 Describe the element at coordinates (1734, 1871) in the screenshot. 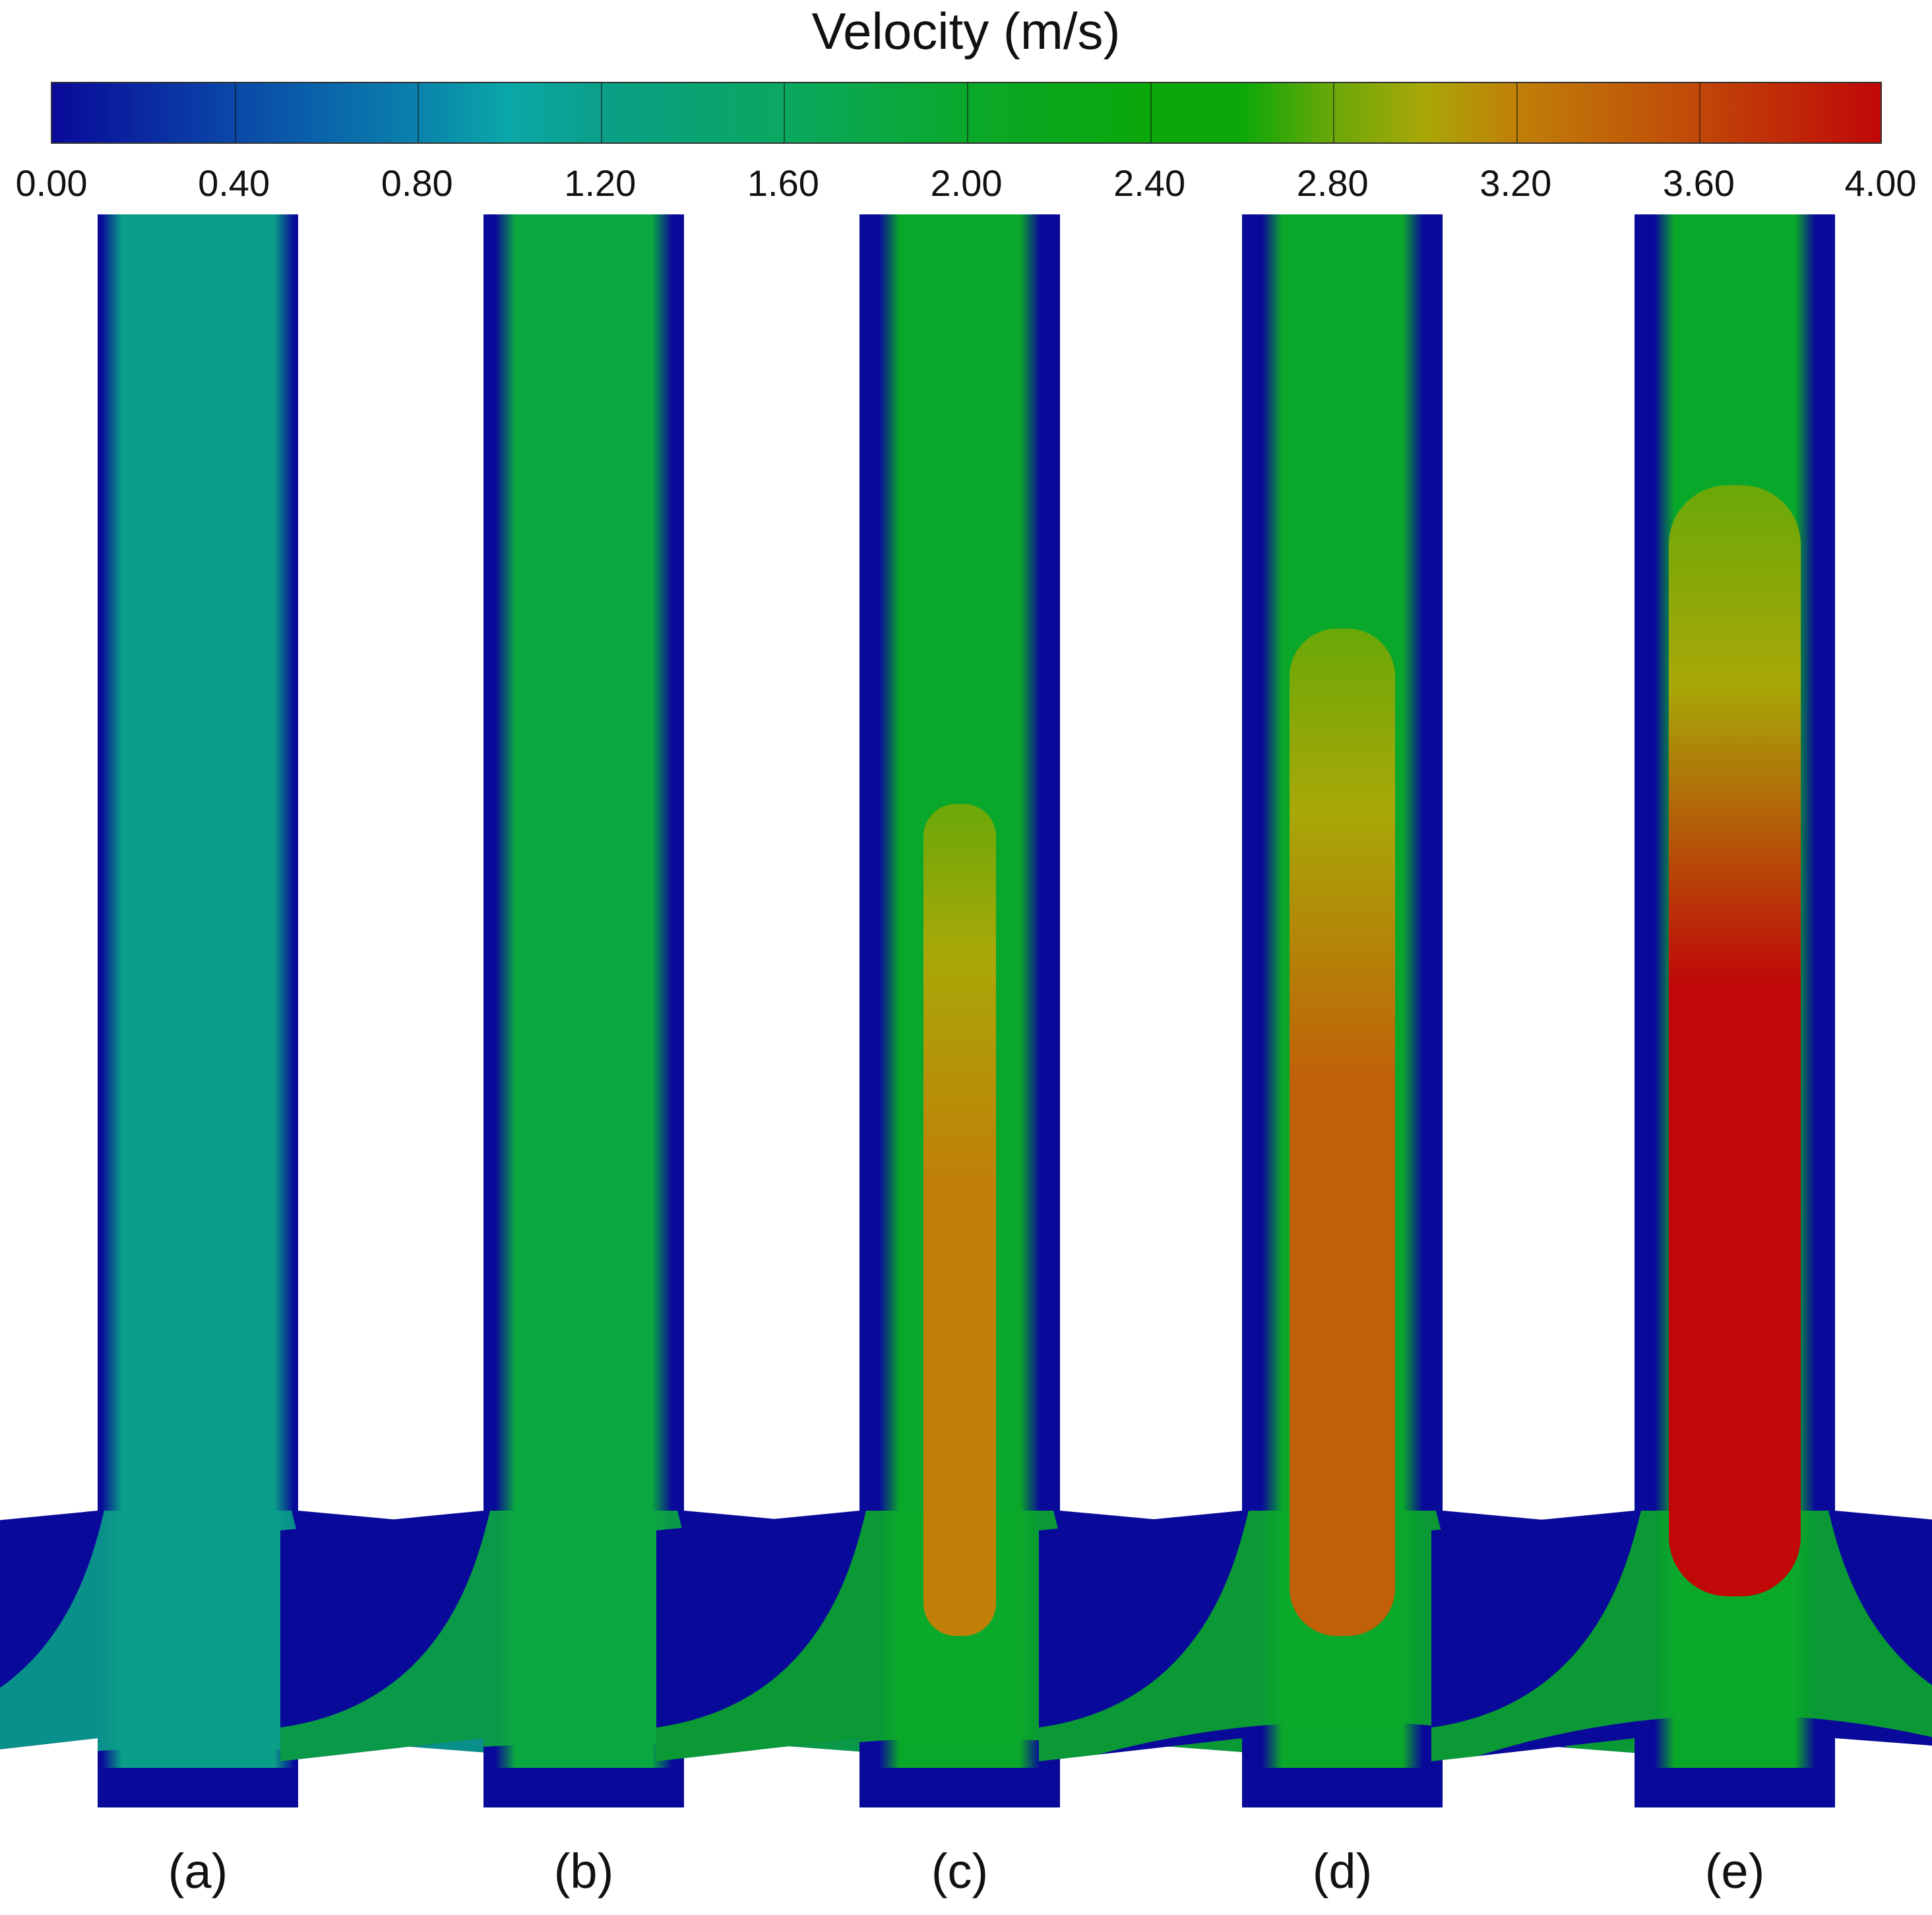

I see `panel-label: (e)` at that location.